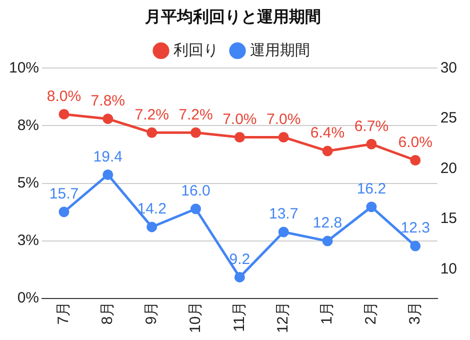 This screenshot has height=340, width=470. What do you see at coordinates (327, 223) in the screenshot?
I see `data-label: 12.8` at bounding box center [327, 223].